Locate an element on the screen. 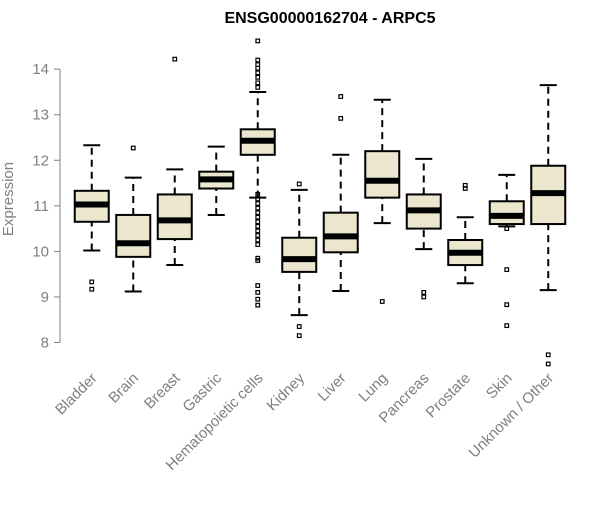 Image resolution: width=600 pixels, height=505 pixels. category-label: Skin is located at coordinates (499, 386).